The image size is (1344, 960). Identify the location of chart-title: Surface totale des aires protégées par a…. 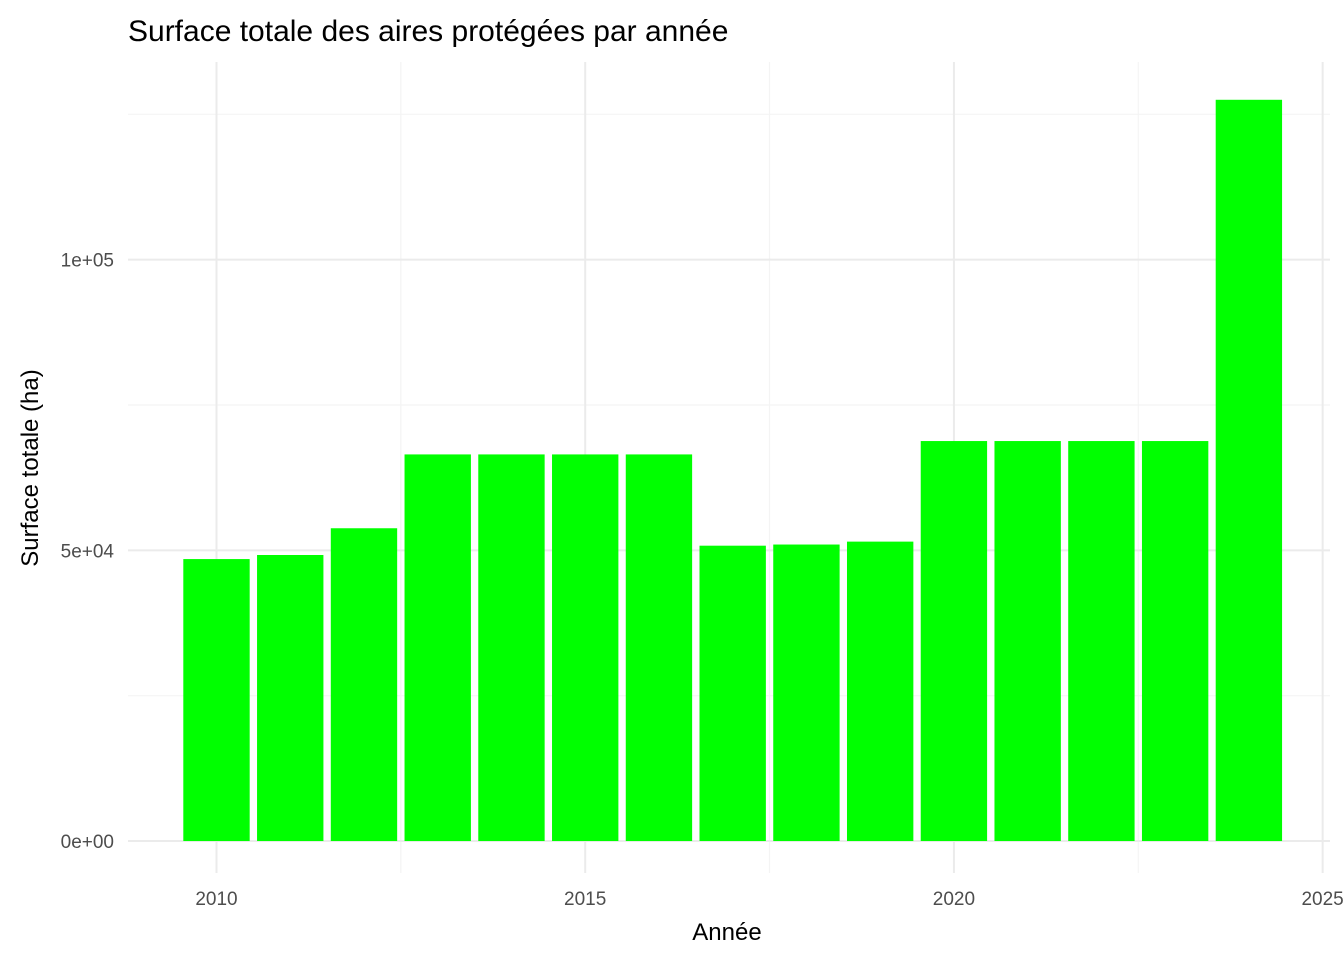
(428, 31).